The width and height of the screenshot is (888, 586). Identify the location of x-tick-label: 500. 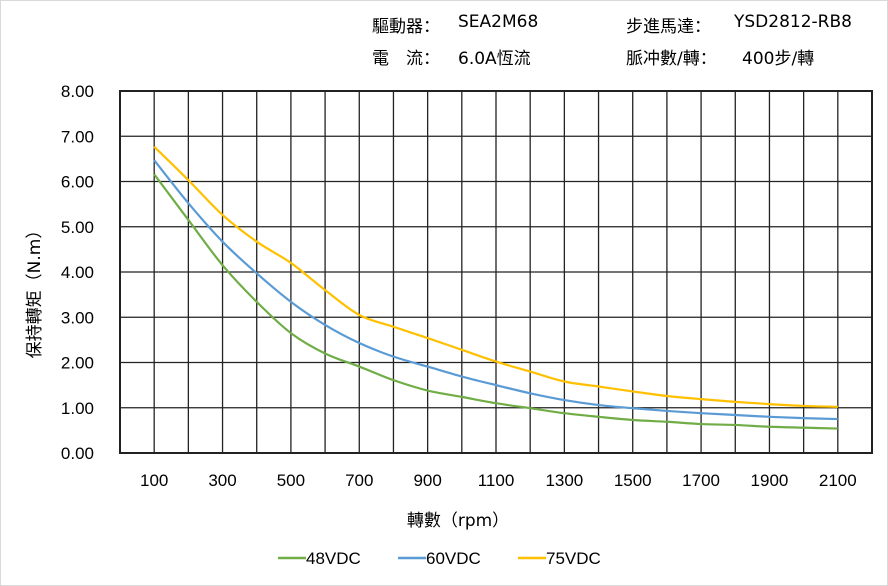
(291, 480).